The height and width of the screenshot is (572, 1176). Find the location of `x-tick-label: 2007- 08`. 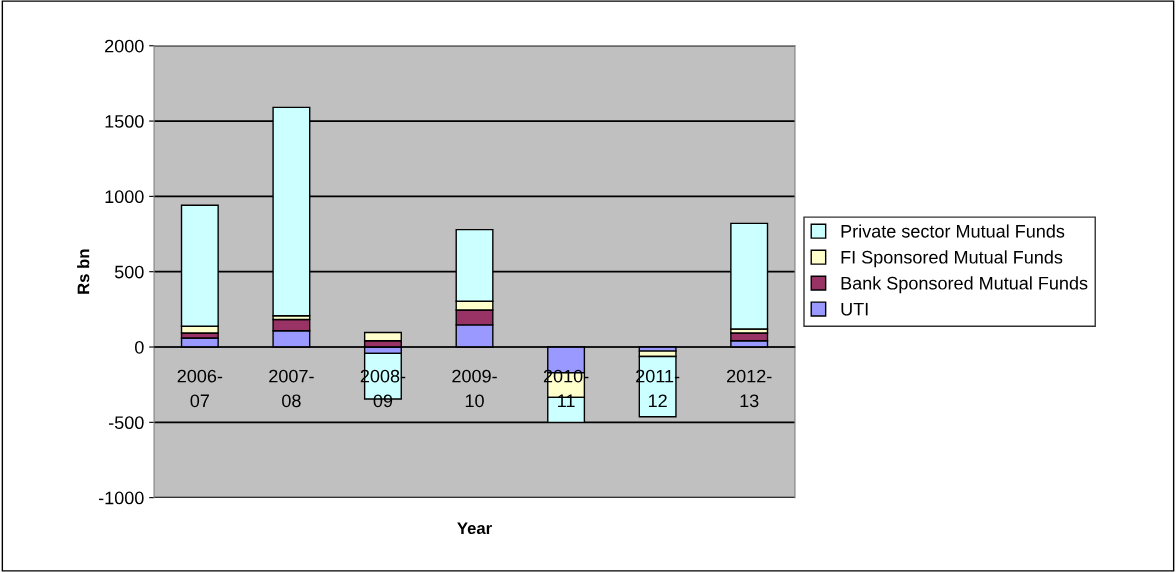

x-tick-label: 2007- 08 is located at coordinates (291, 388).